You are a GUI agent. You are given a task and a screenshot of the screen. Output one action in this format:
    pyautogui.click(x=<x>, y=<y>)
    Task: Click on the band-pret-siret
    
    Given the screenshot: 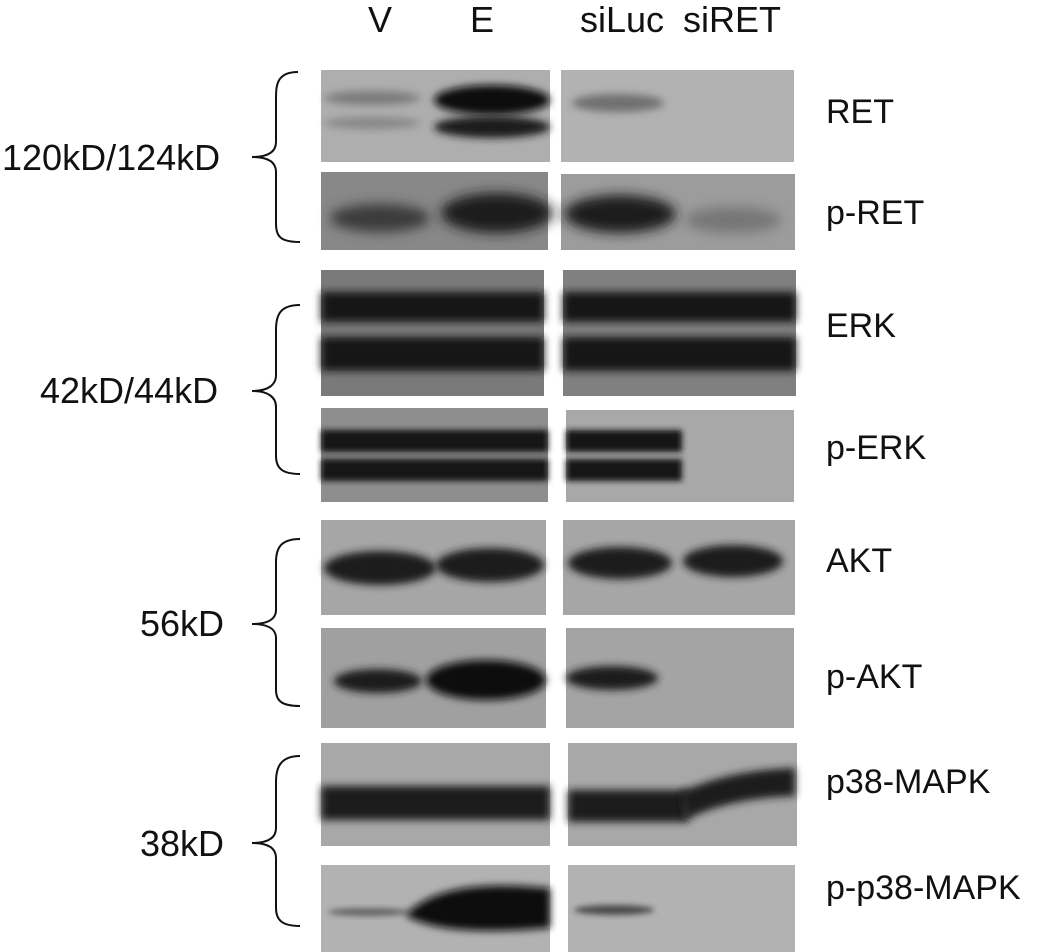 What is the action you would take?
    pyautogui.click(x=733, y=220)
    